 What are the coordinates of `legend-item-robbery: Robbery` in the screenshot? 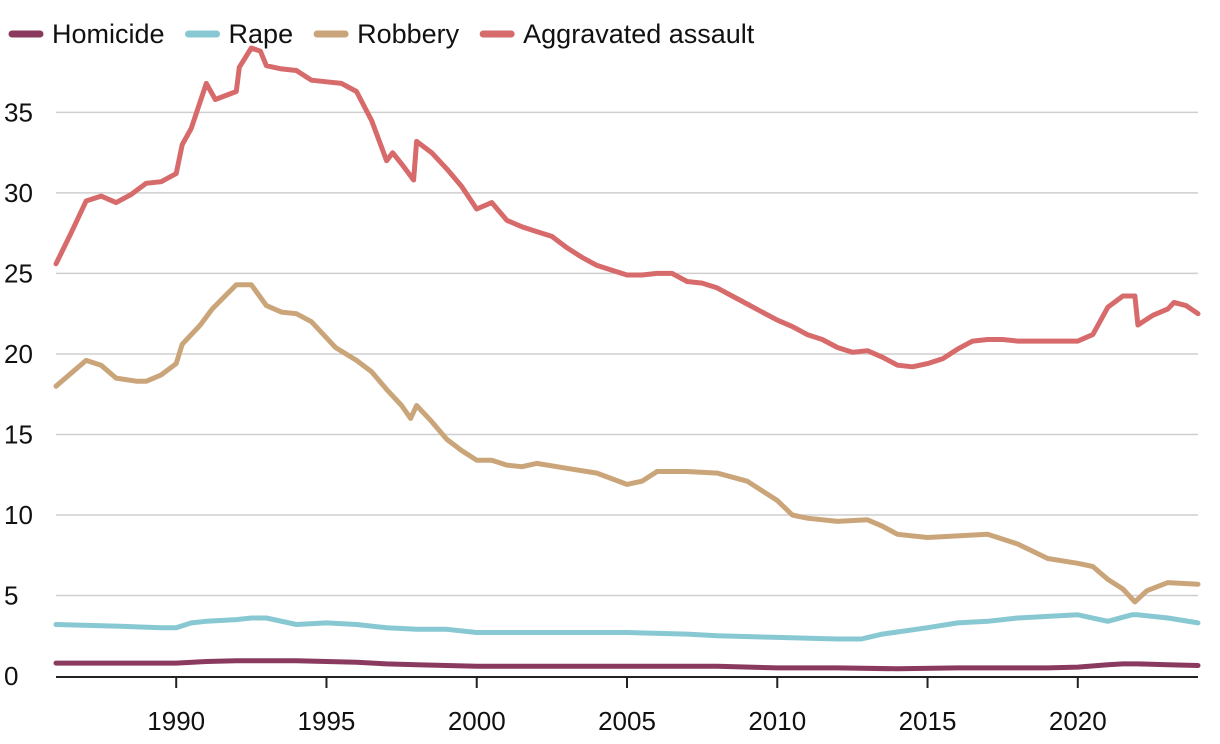 It's located at (386, 34).